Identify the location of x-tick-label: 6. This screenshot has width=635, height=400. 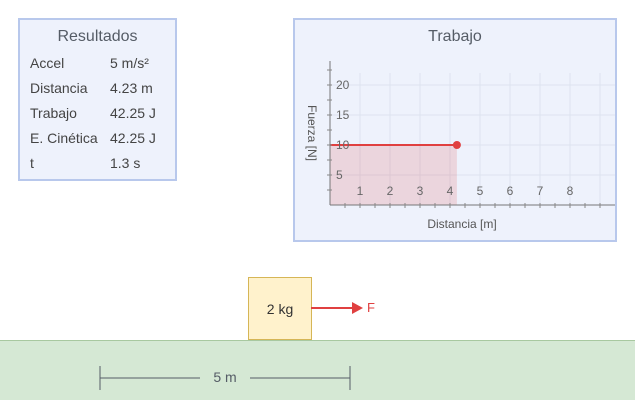
(510, 191).